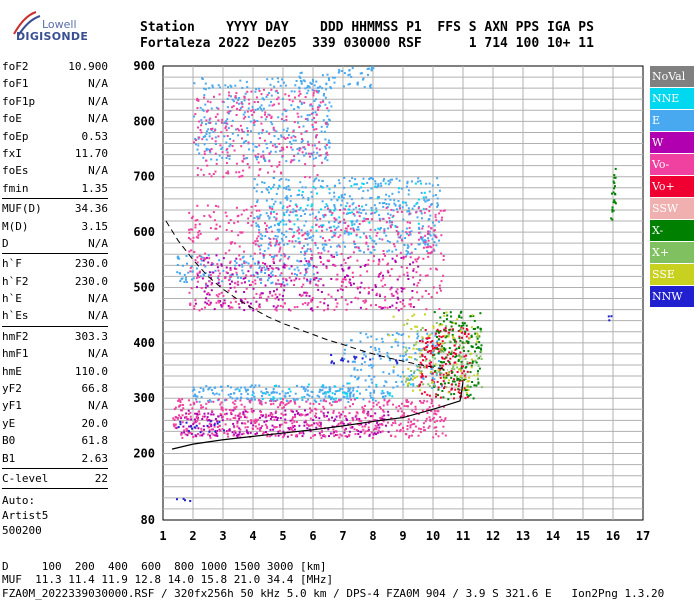  What do you see at coordinates (493, 536) in the screenshot?
I see `x-tick-label: 12` at bounding box center [493, 536].